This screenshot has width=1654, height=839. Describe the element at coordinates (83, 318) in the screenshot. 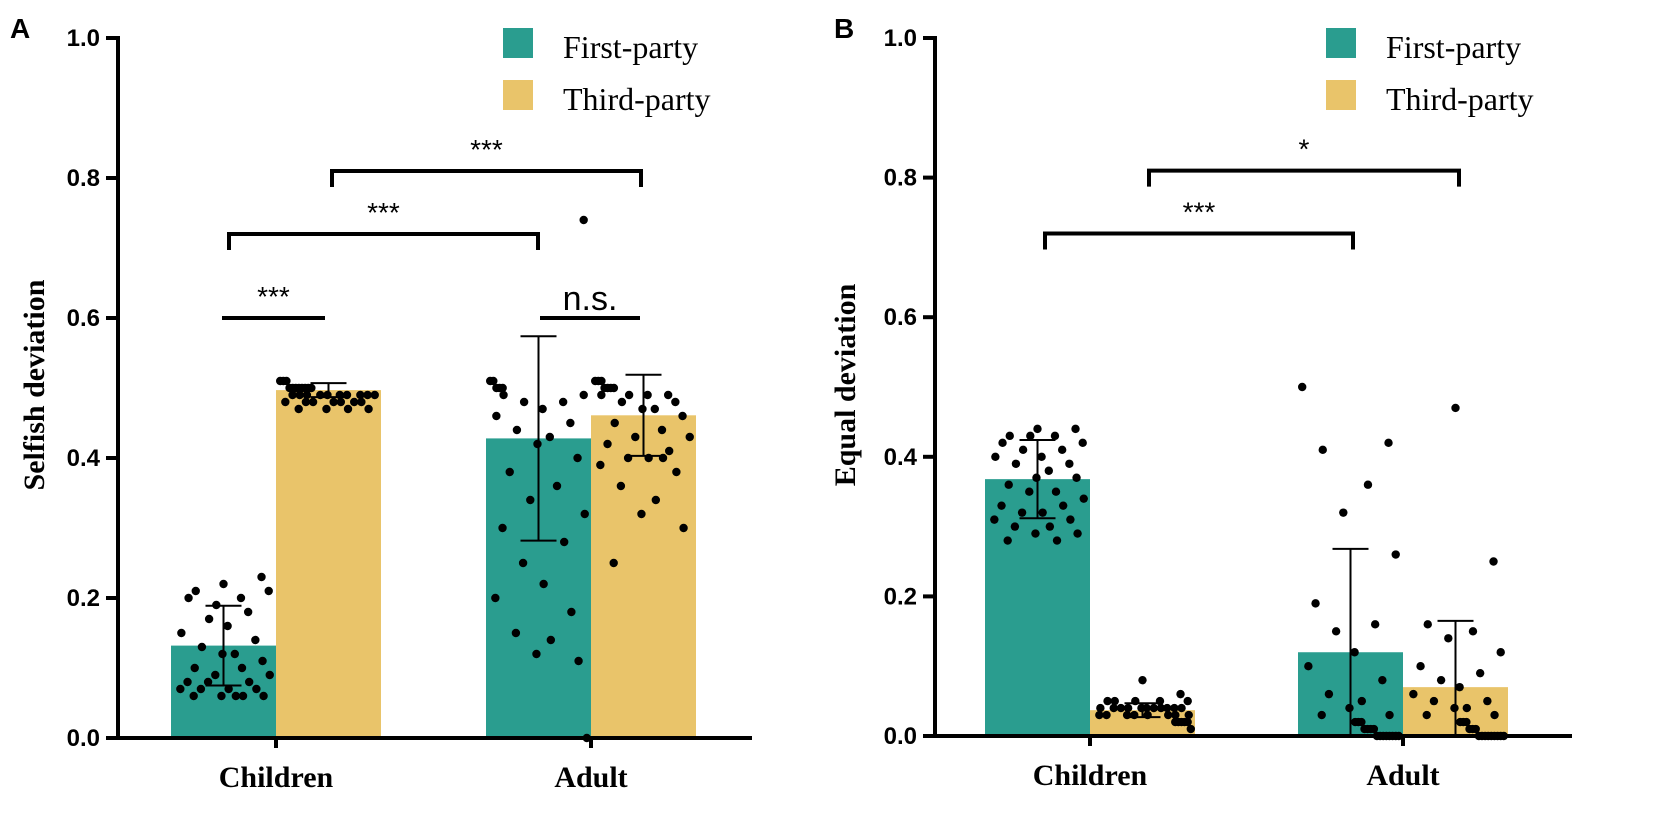

I see `panel-a-y-tick-label: 0.6` at that location.